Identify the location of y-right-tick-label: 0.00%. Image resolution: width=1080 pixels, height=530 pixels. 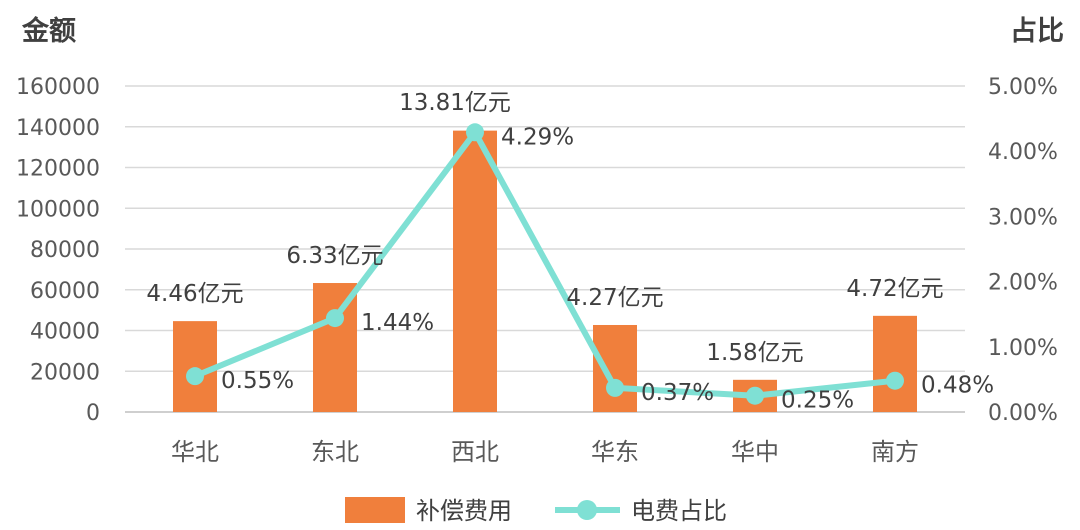
(1023, 413).